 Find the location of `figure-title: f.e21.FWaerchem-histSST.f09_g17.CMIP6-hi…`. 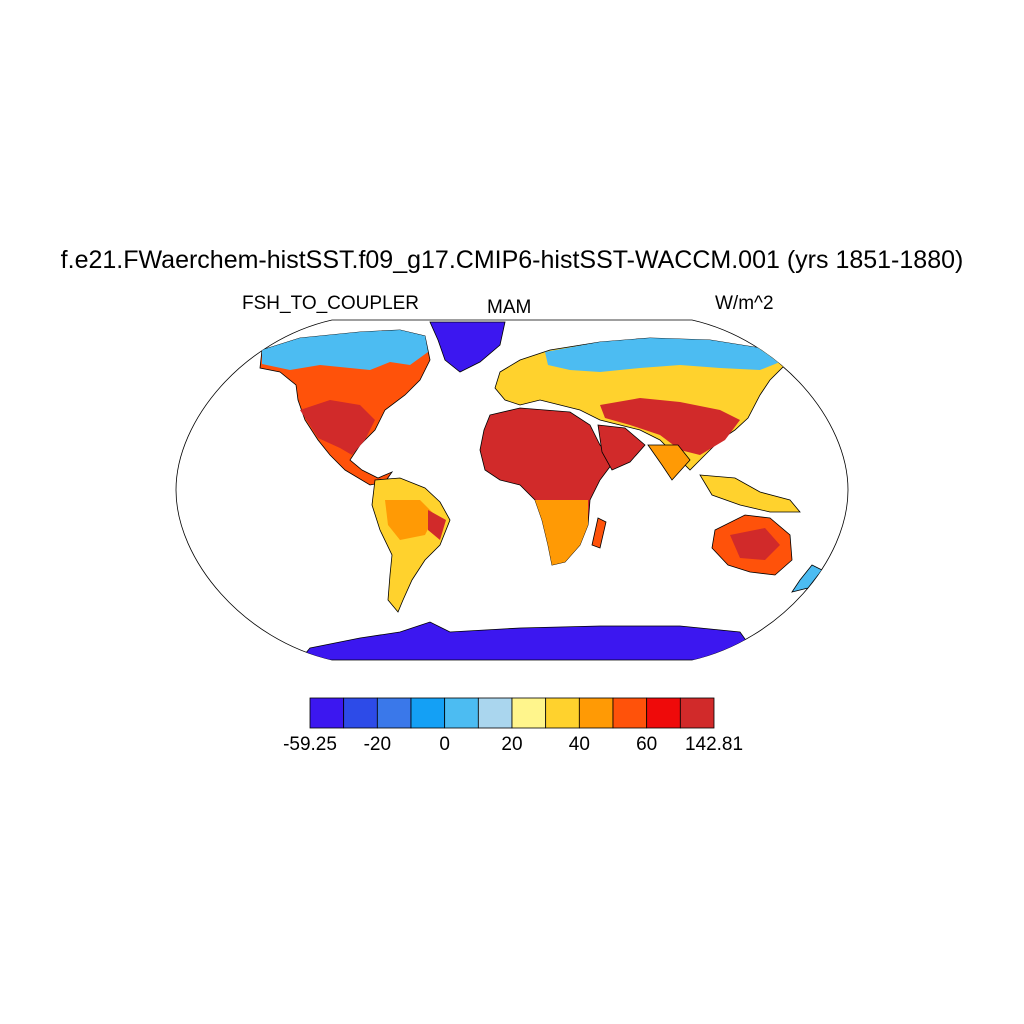

figure-title: f.e21.FWaerchem-histSST.f09_g17.CMIP6-hi… is located at coordinates (512, 260).